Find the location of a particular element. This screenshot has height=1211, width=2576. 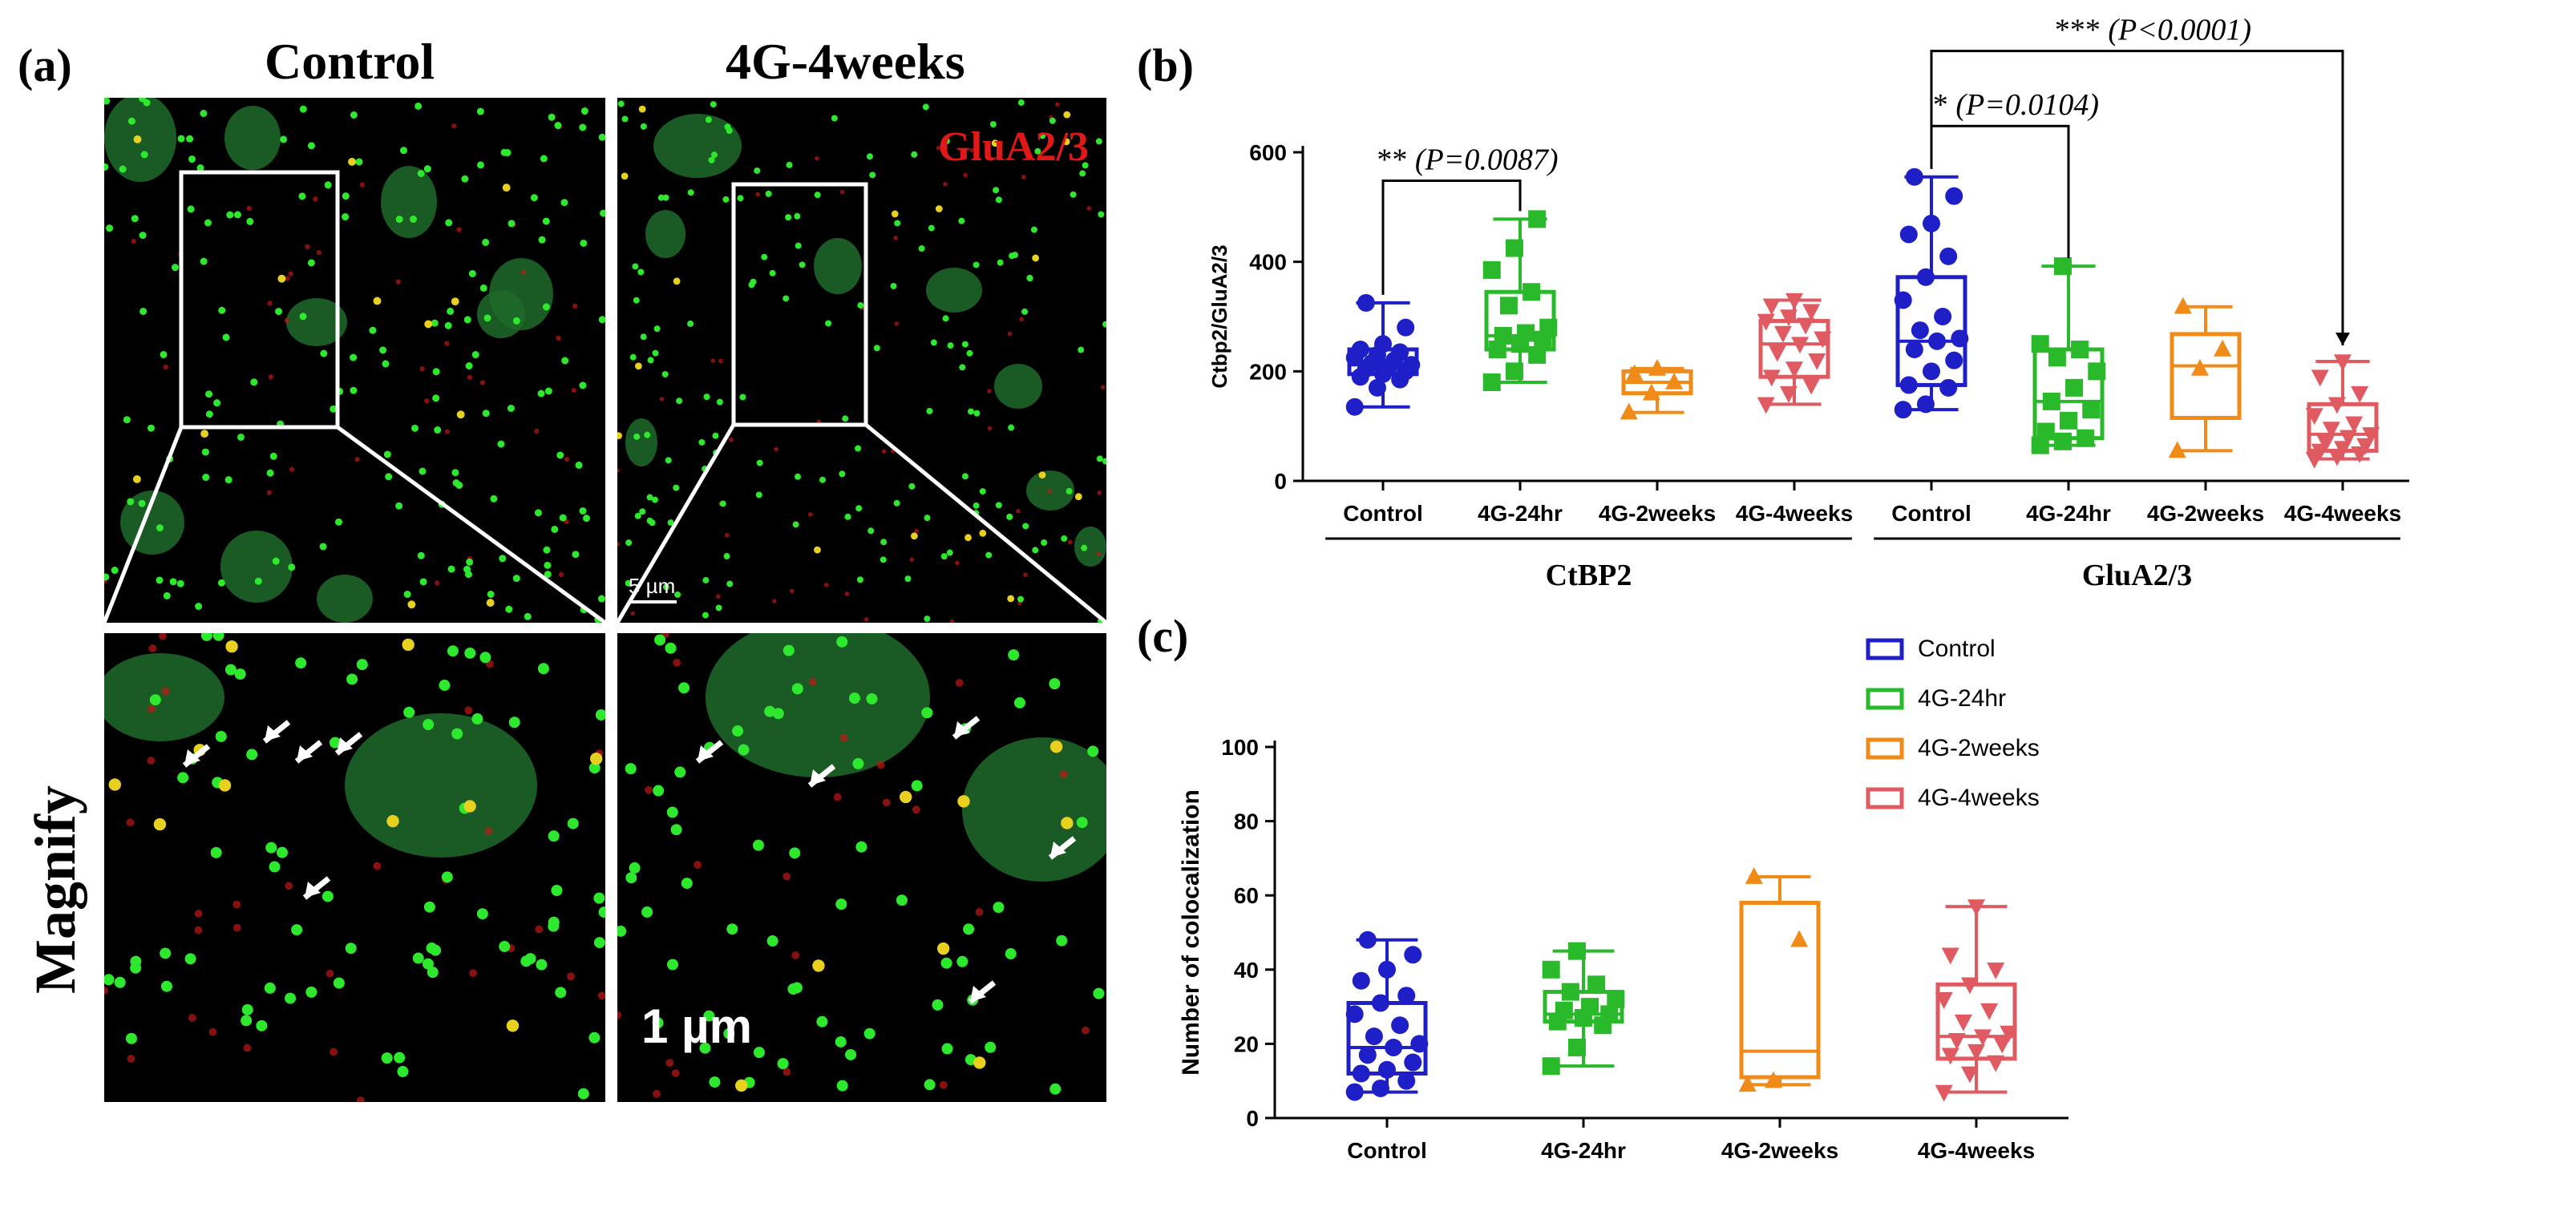

group-label: GluA2/3 is located at coordinates (2137, 575).